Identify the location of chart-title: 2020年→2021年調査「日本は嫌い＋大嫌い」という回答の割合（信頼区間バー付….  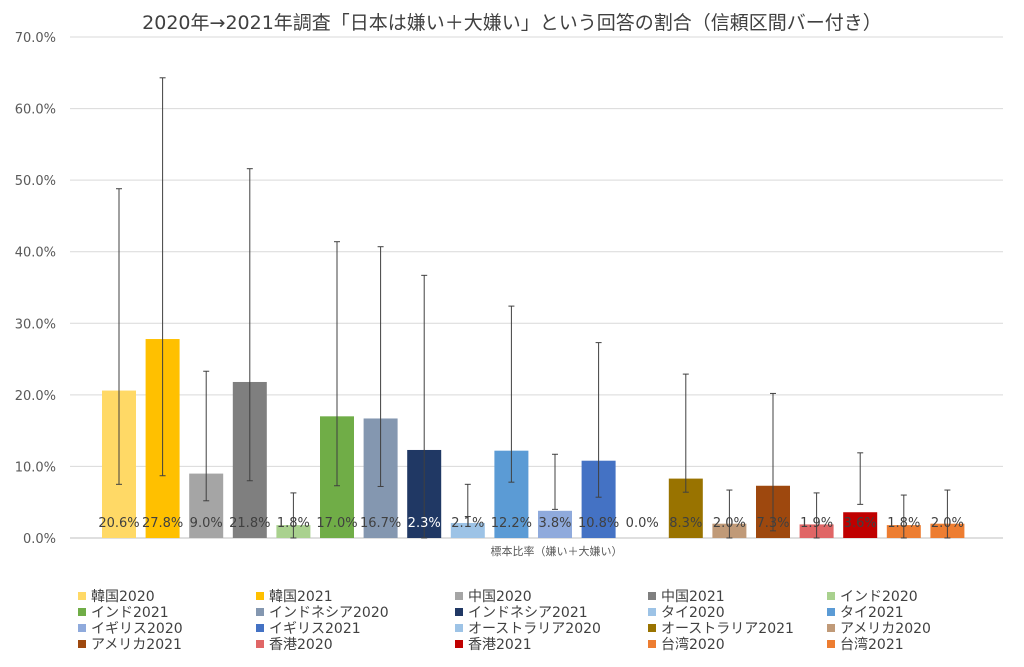
(512, 23).